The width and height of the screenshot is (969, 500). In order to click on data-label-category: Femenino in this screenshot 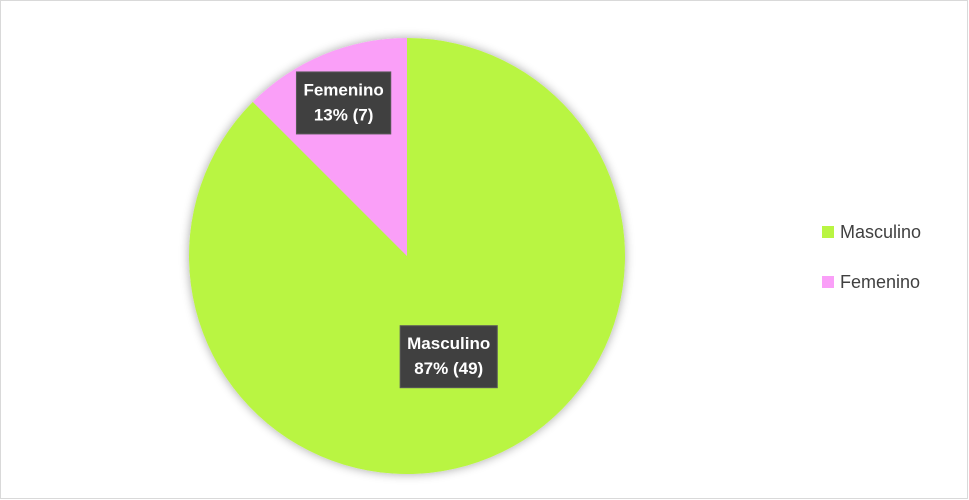, I will do `click(343, 89)`.